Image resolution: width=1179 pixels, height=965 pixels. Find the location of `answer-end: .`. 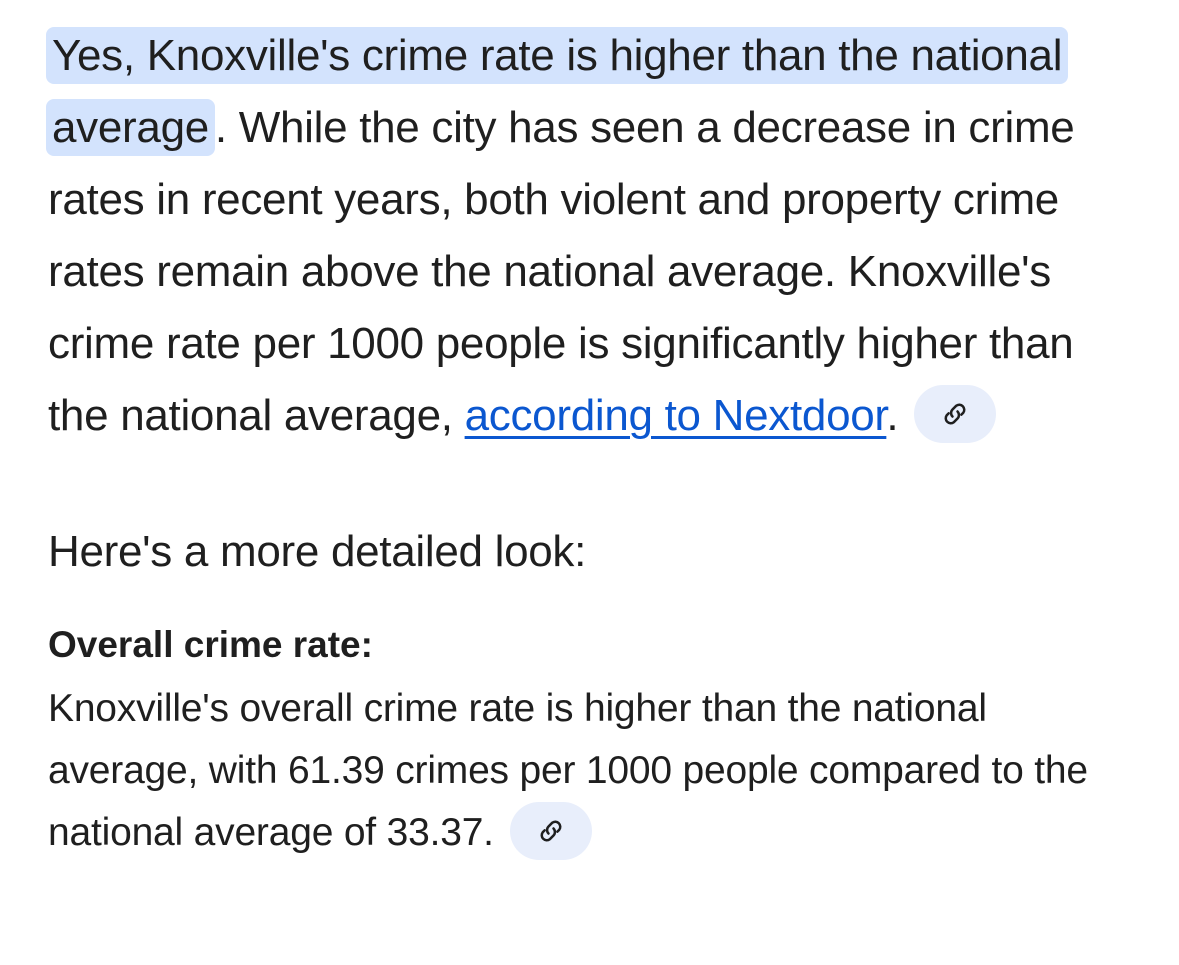

answer-end: . is located at coordinates (892, 415).